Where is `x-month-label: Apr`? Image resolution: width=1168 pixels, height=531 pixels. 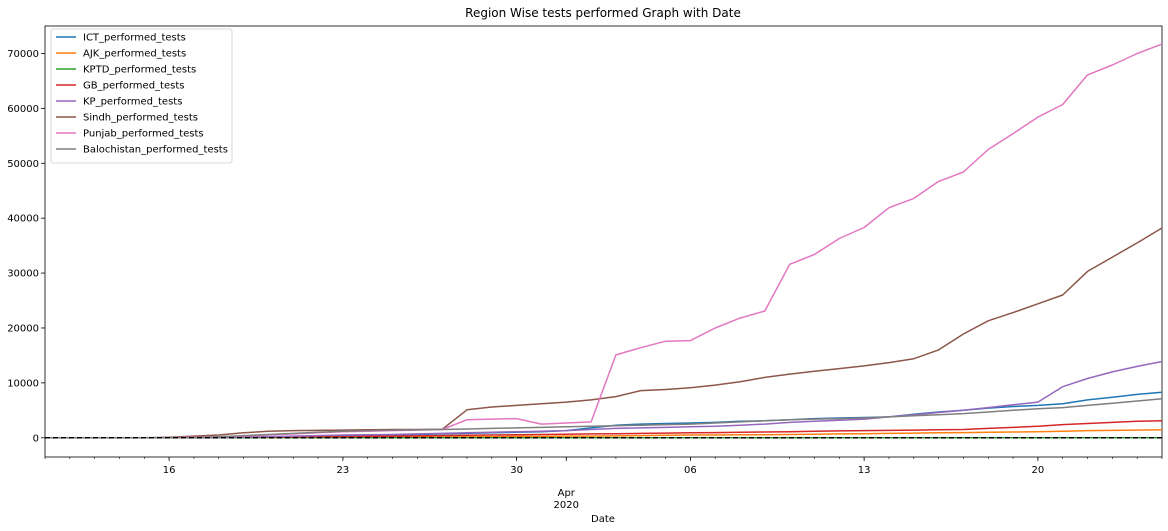
x-month-label: Apr is located at coordinates (567, 493).